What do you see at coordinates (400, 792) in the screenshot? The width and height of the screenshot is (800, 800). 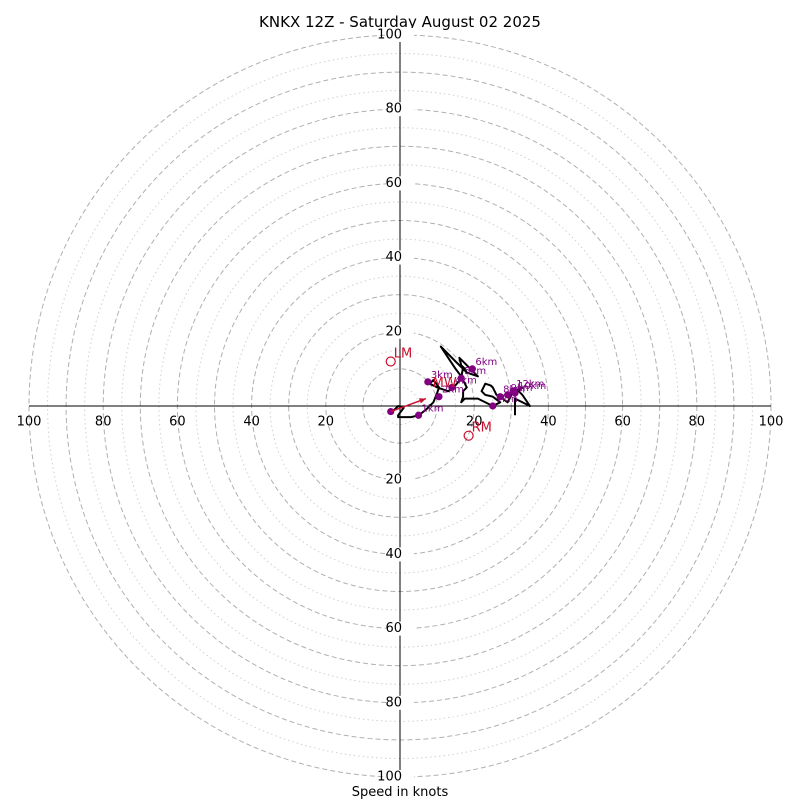 I see `x-axis-label: Speed in knots` at bounding box center [400, 792].